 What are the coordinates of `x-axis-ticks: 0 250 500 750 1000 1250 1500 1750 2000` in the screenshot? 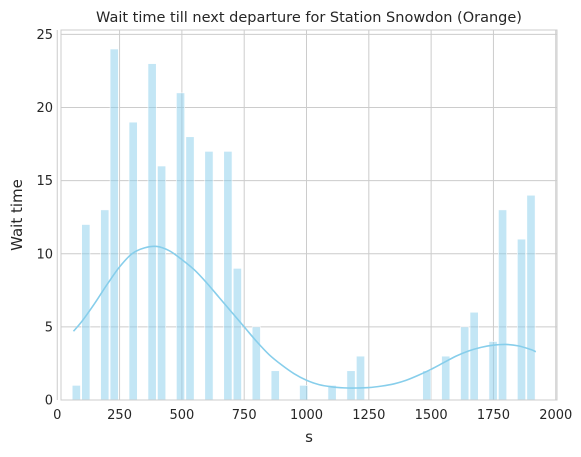 It's located at (312, 415).